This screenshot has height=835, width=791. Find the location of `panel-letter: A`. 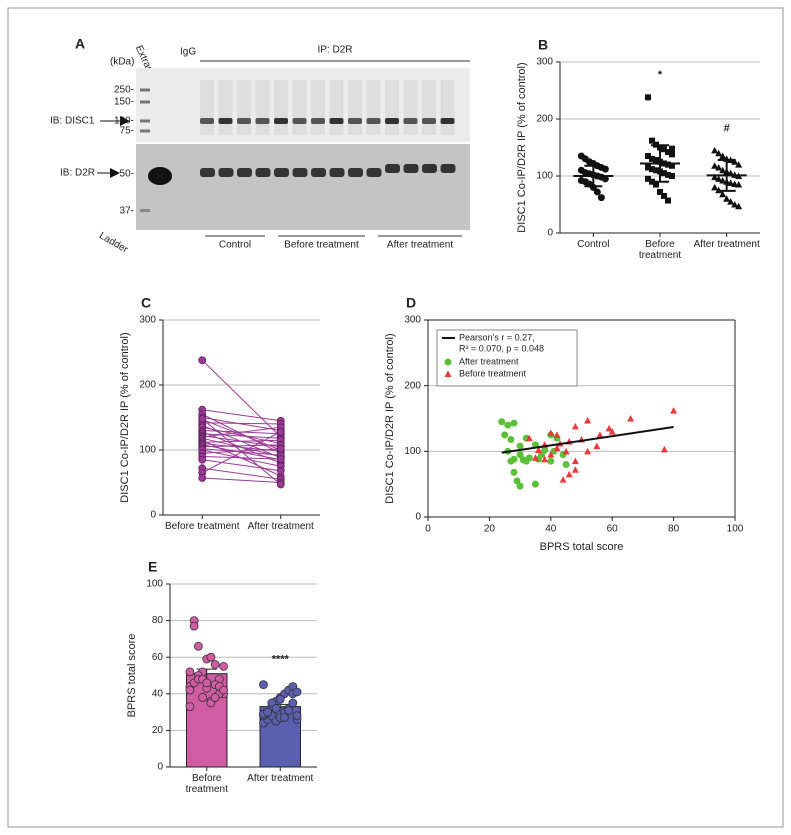

panel-letter: A is located at coordinates (80, 44).